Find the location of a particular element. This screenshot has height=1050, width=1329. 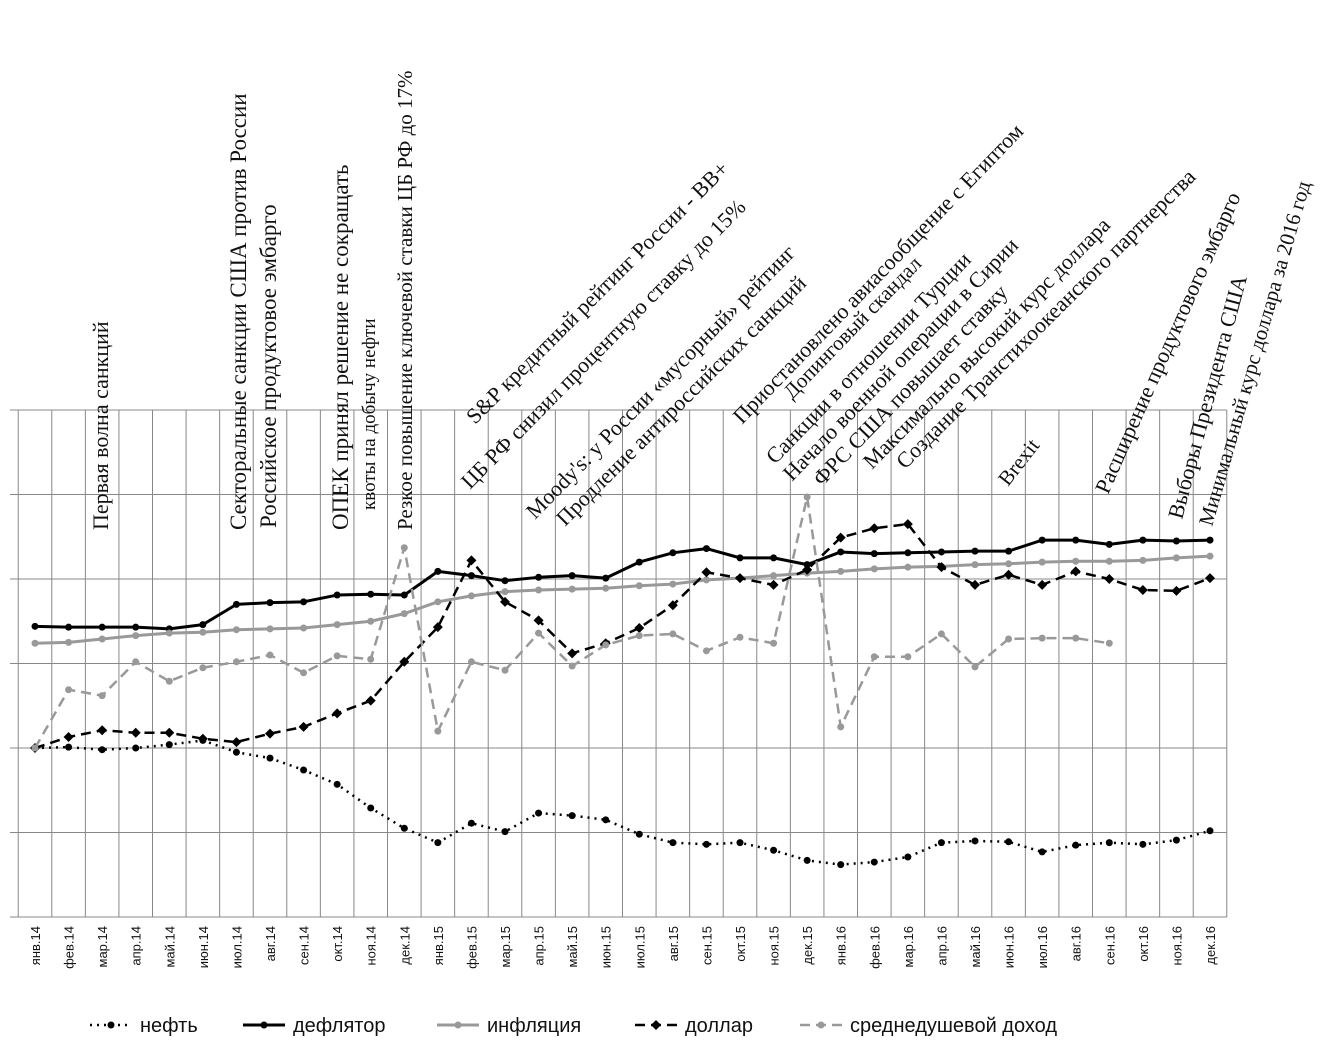

x-tick-label: дек.16 is located at coordinates (1210, 945).